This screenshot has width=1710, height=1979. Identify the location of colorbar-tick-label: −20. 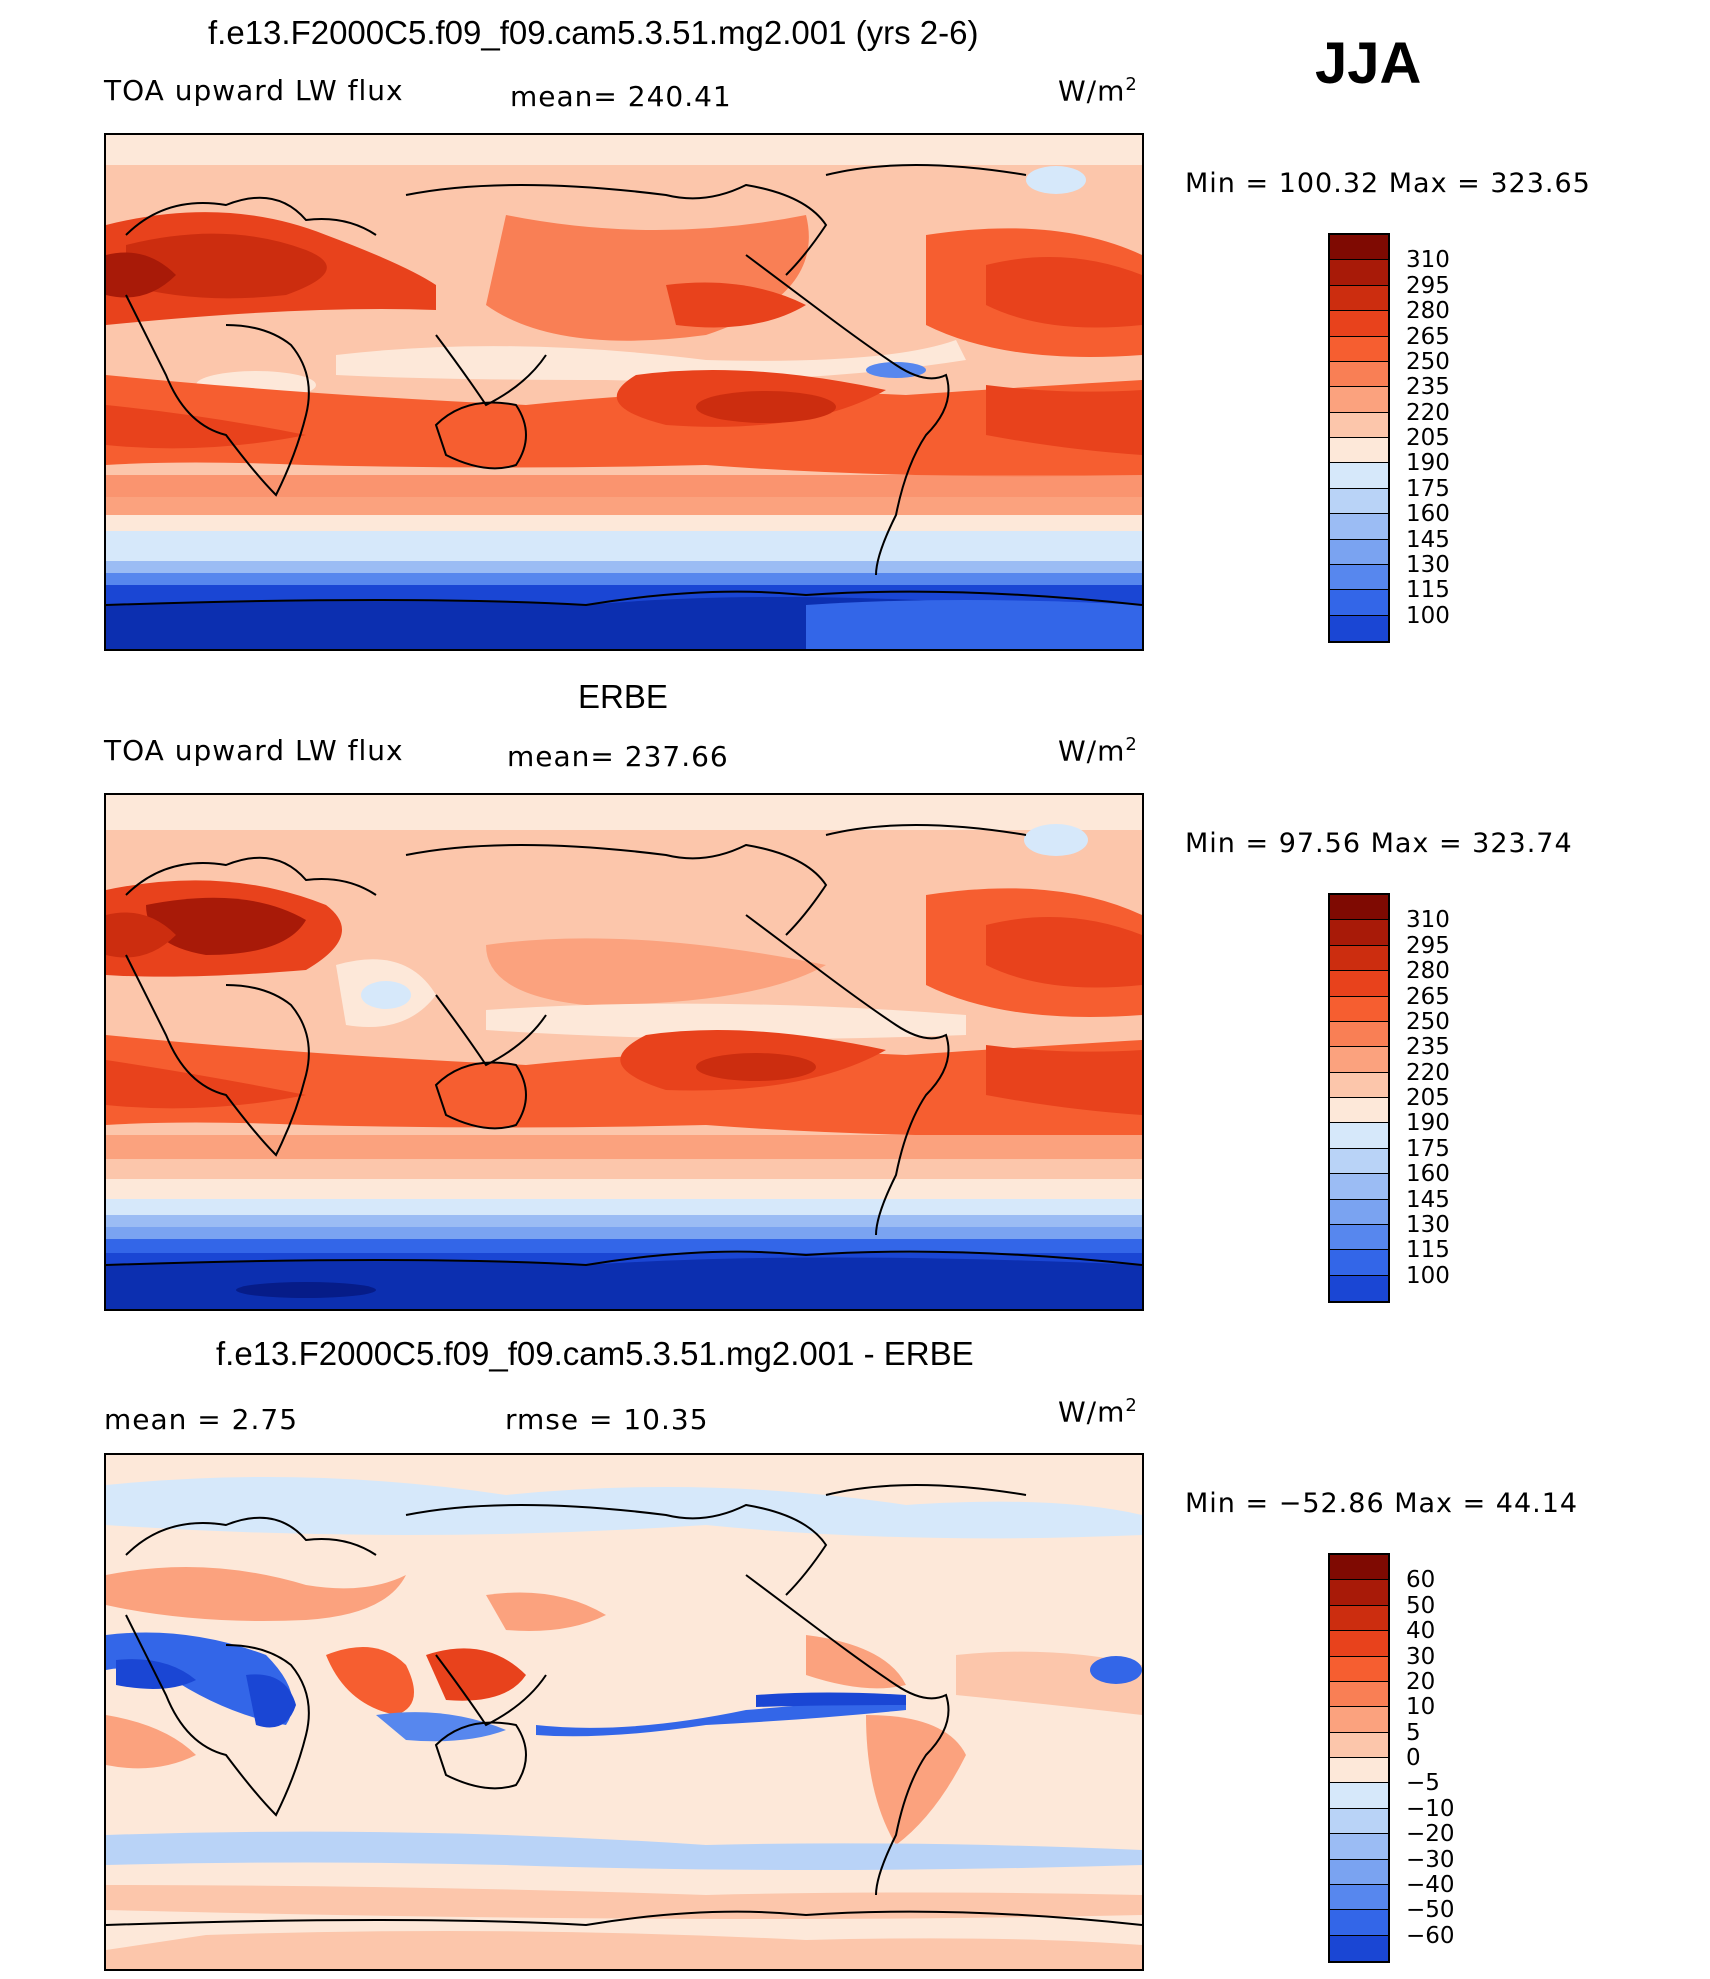
(1430, 1834).